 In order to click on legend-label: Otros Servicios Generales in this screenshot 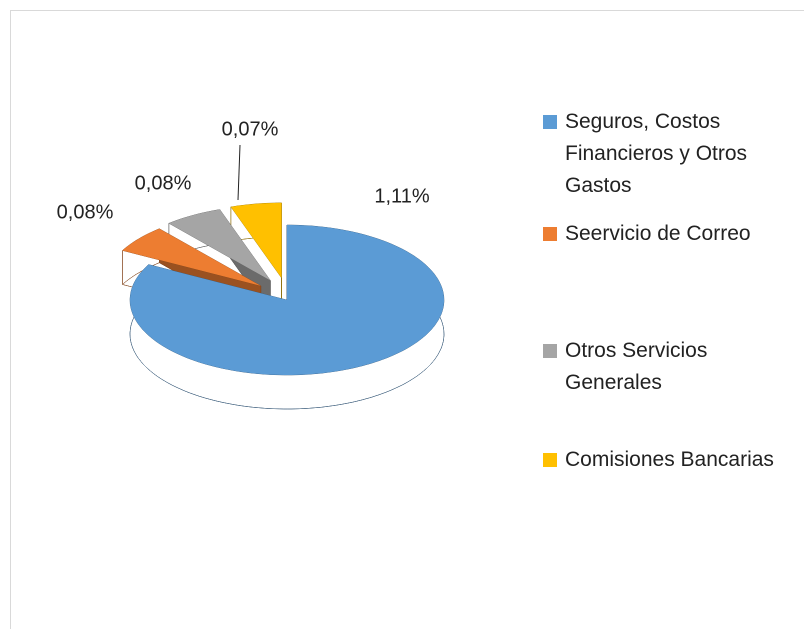, I will do `click(636, 366)`.